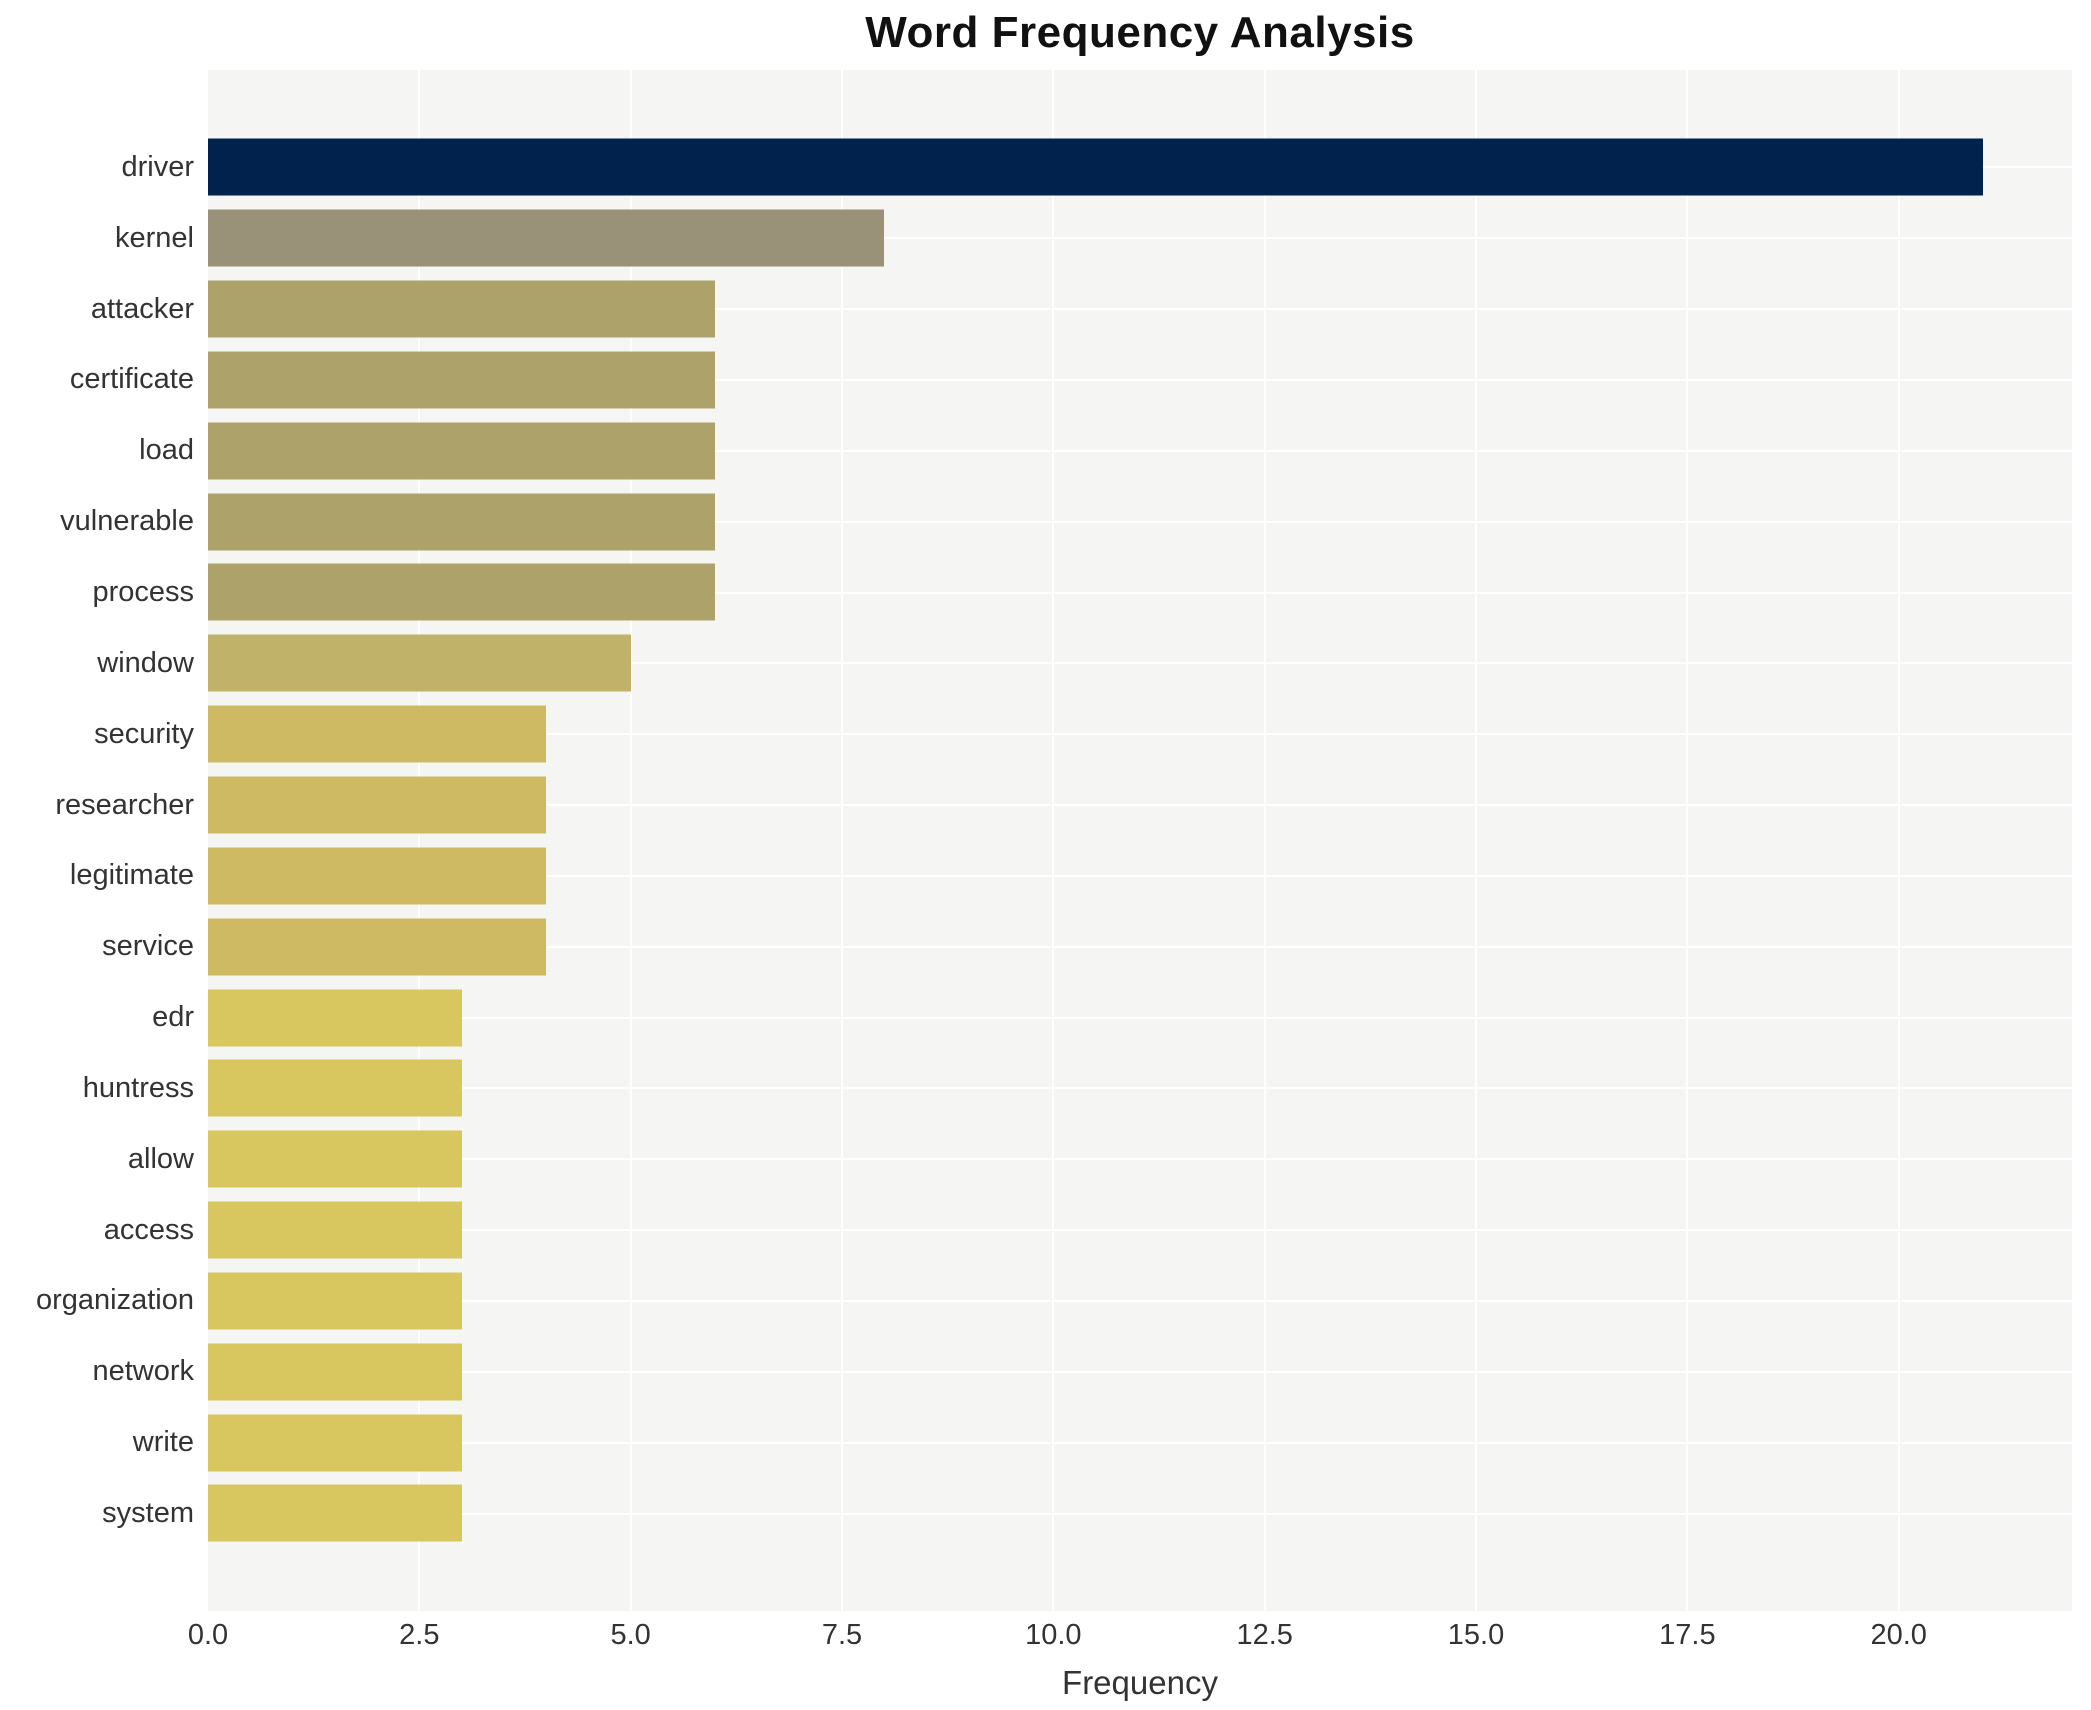 The image size is (2091, 1710). I want to click on category-label-kernel: kernel, so click(154, 237).